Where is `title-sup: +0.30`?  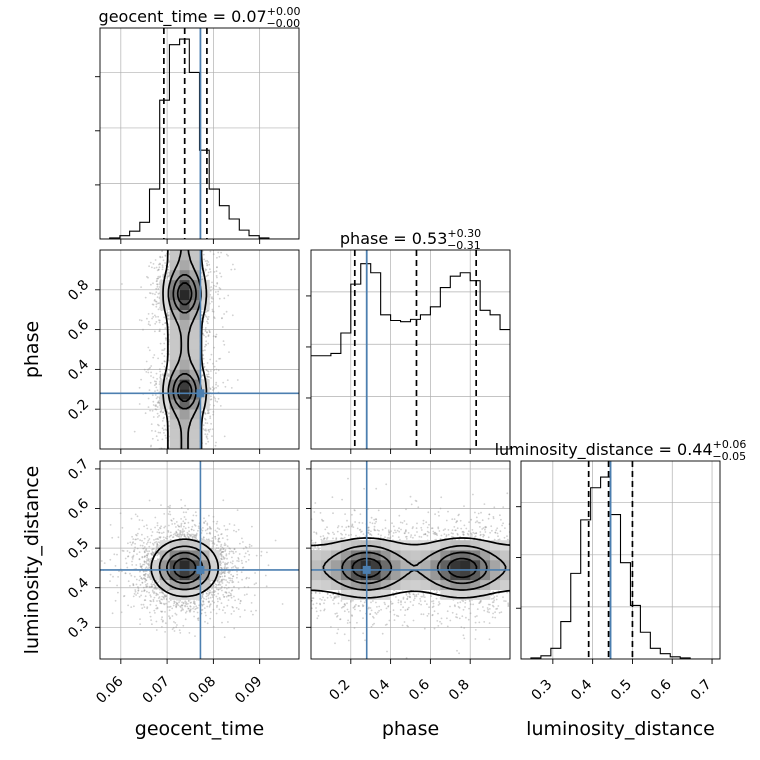
title-sup: +0.30 is located at coordinates (464, 233).